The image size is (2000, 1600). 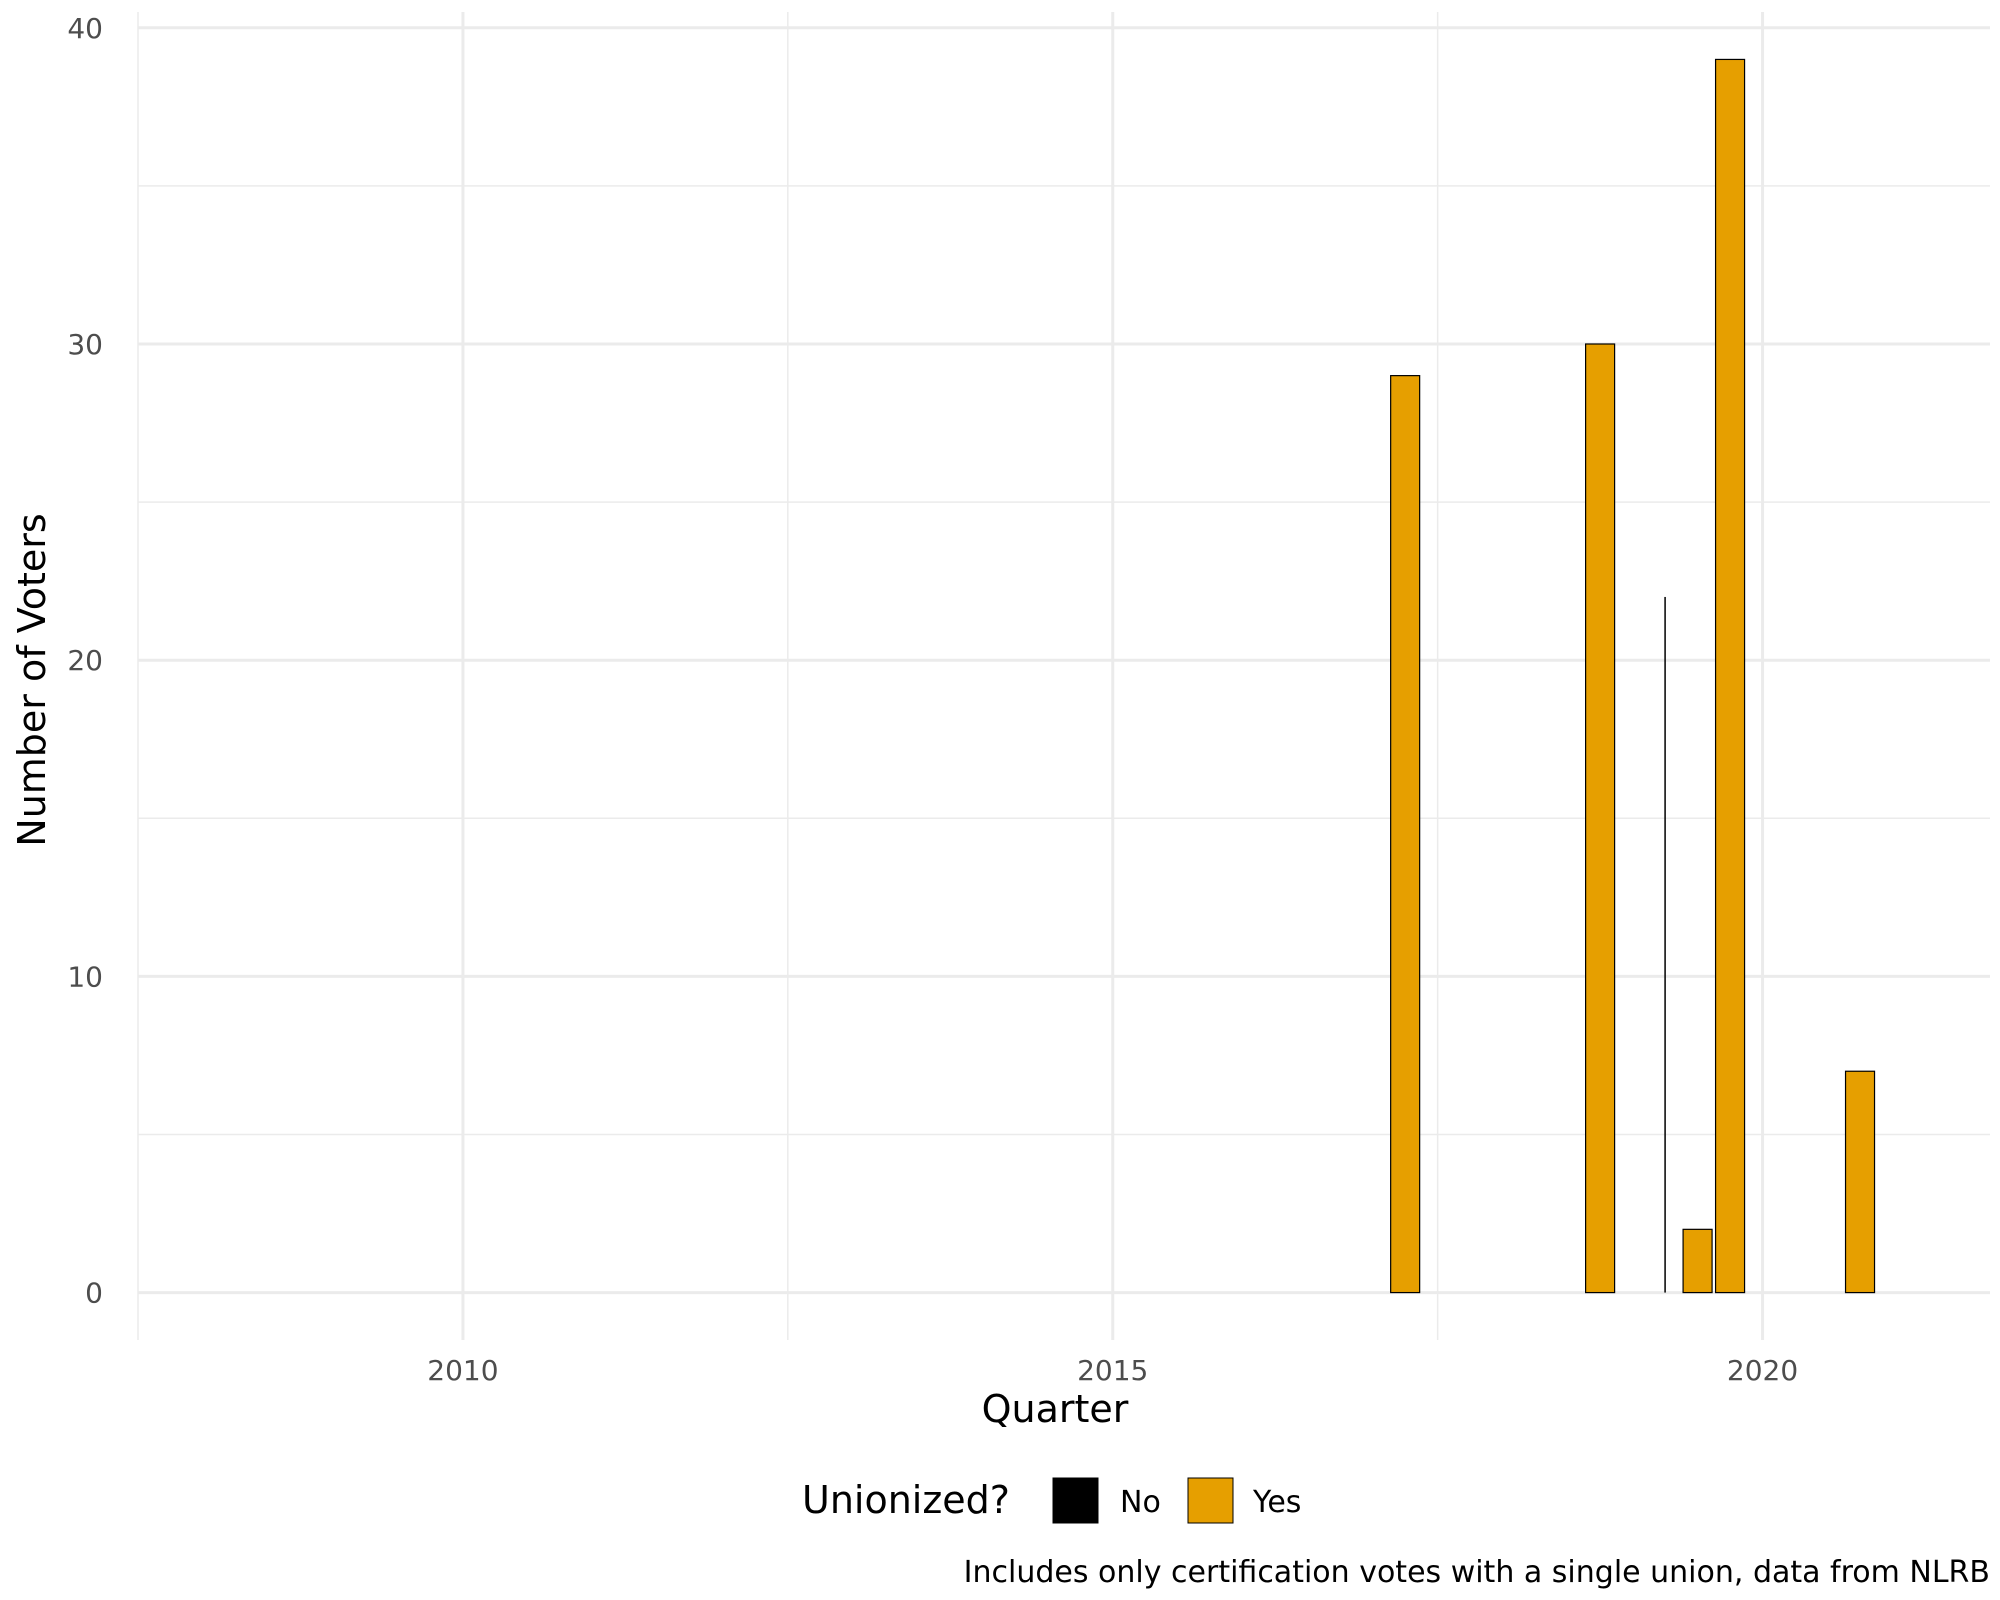 What do you see at coordinates (1665, 944) in the screenshot?
I see `bar-no` at bounding box center [1665, 944].